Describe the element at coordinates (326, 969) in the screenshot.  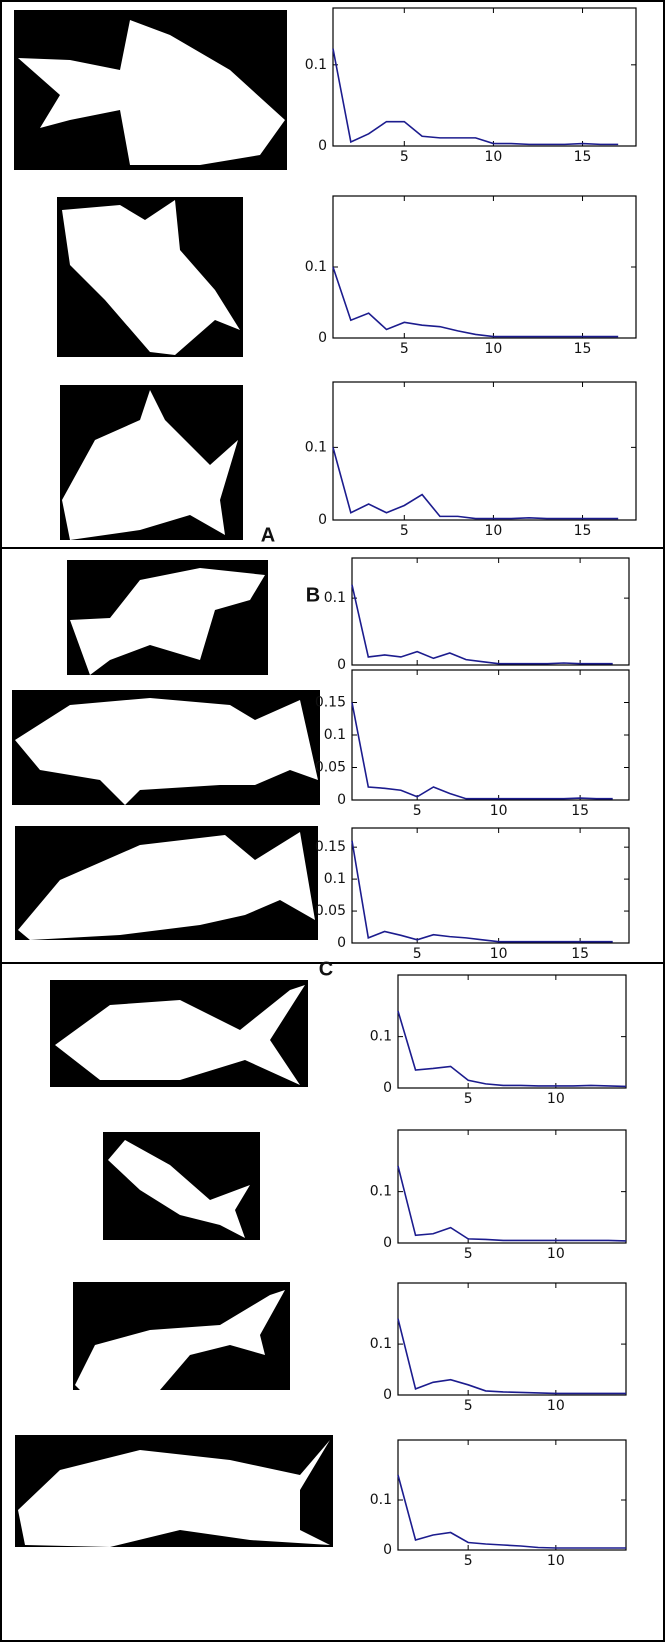
I see `panel-label: C` at that location.